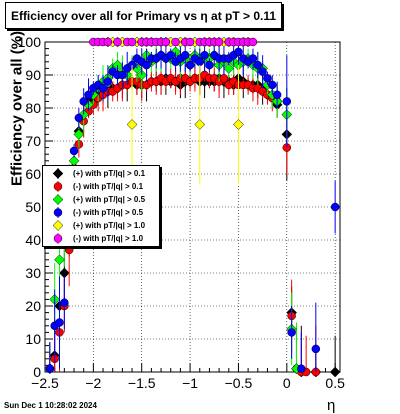  I want to click on x-tick-label: 0.5, so click(335, 383).